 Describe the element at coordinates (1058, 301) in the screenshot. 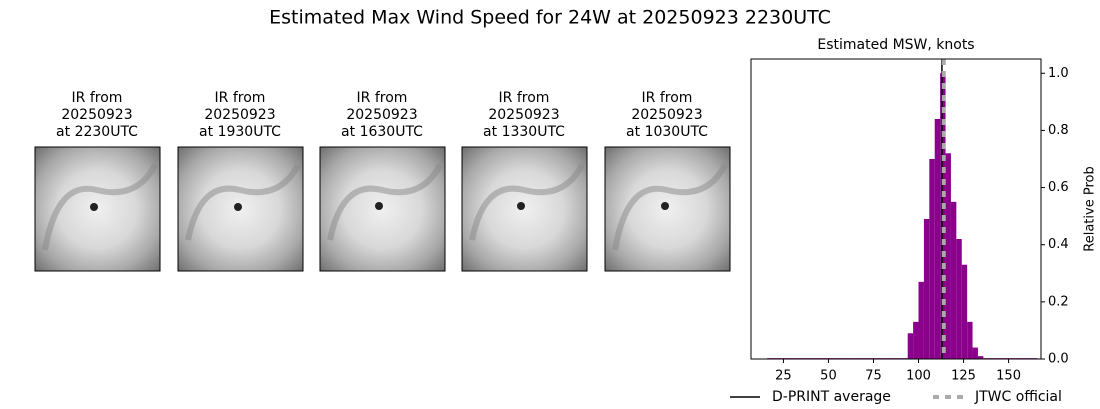

I see `y-tick-label: 0.2` at that location.